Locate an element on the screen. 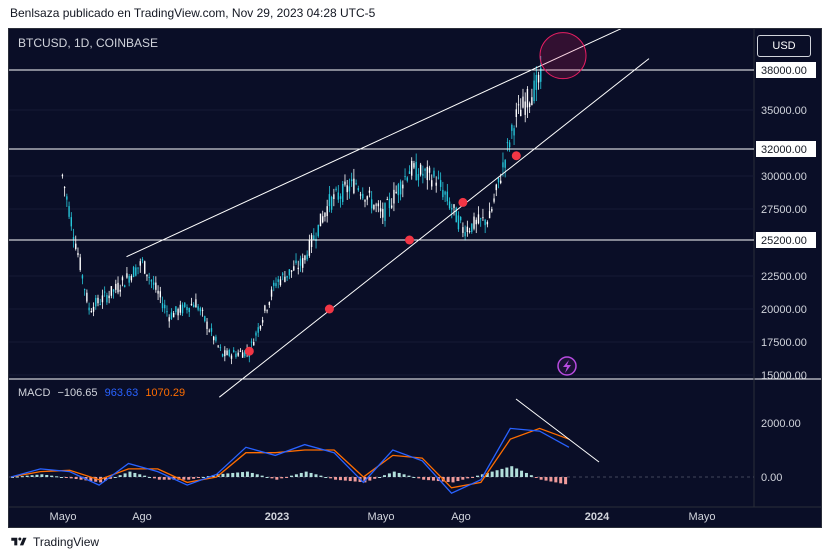  y-tick-label: 25200.00 is located at coordinates (784, 241).